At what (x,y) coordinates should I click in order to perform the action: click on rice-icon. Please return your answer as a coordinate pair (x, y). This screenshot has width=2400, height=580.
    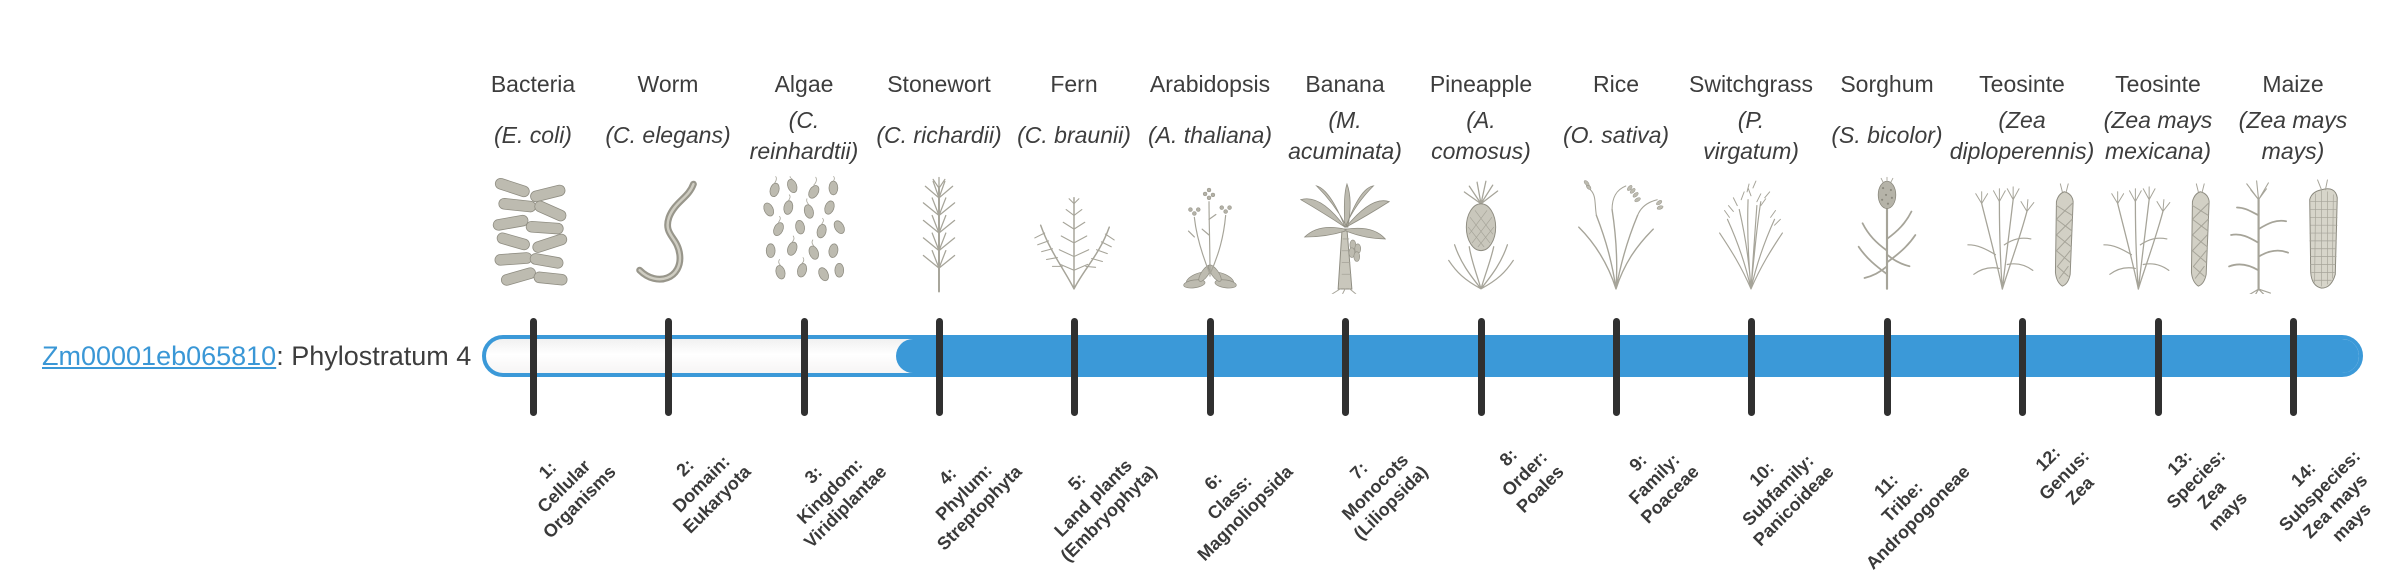
    Looking at the image, I should click on (1616, 235).